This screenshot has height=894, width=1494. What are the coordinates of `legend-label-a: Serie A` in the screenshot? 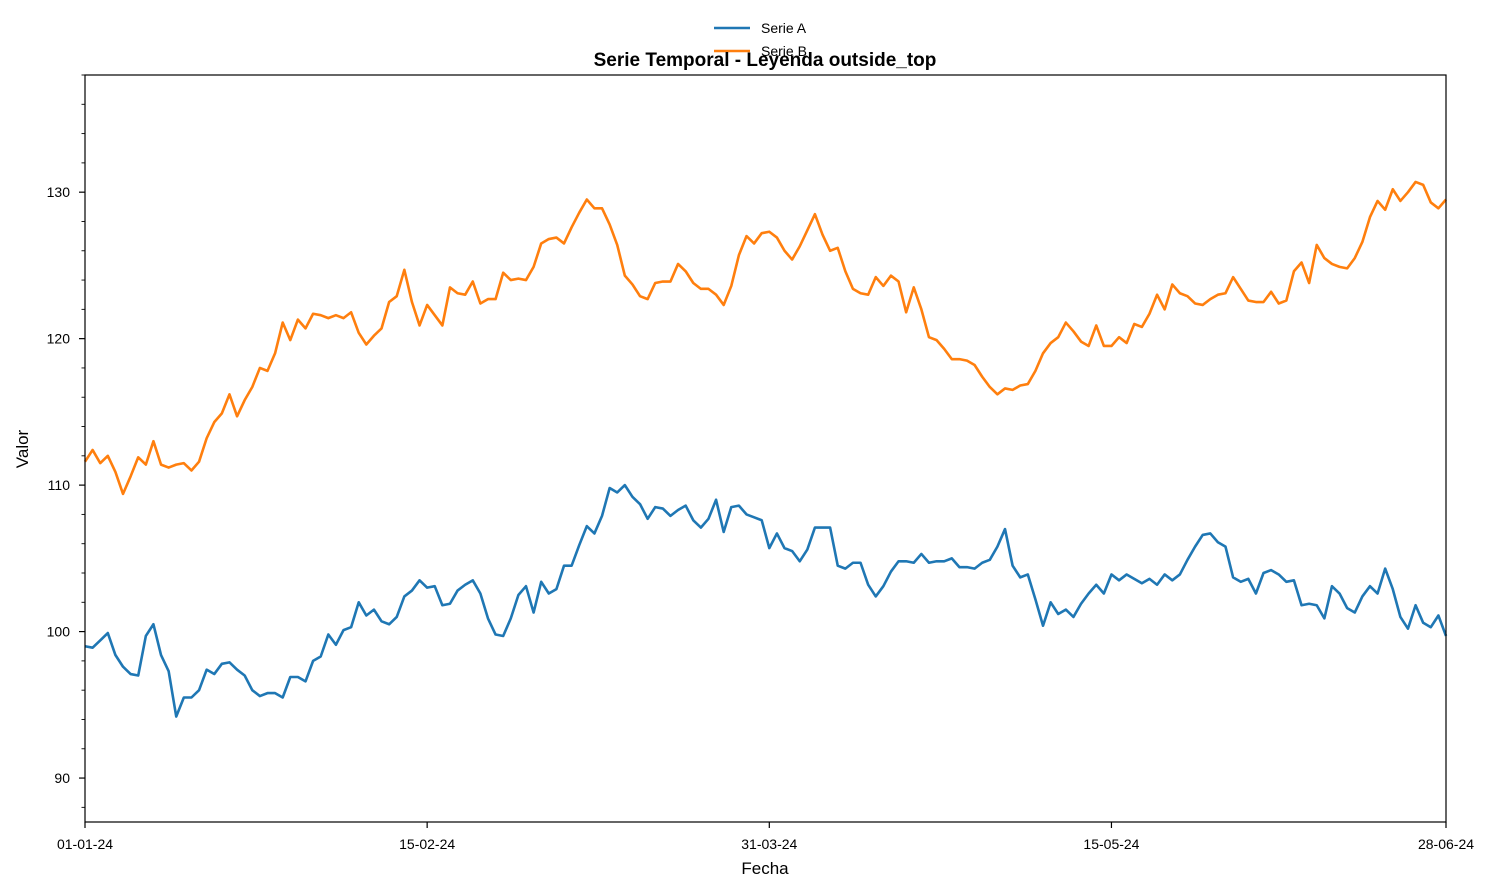 It's located at (784, 28).